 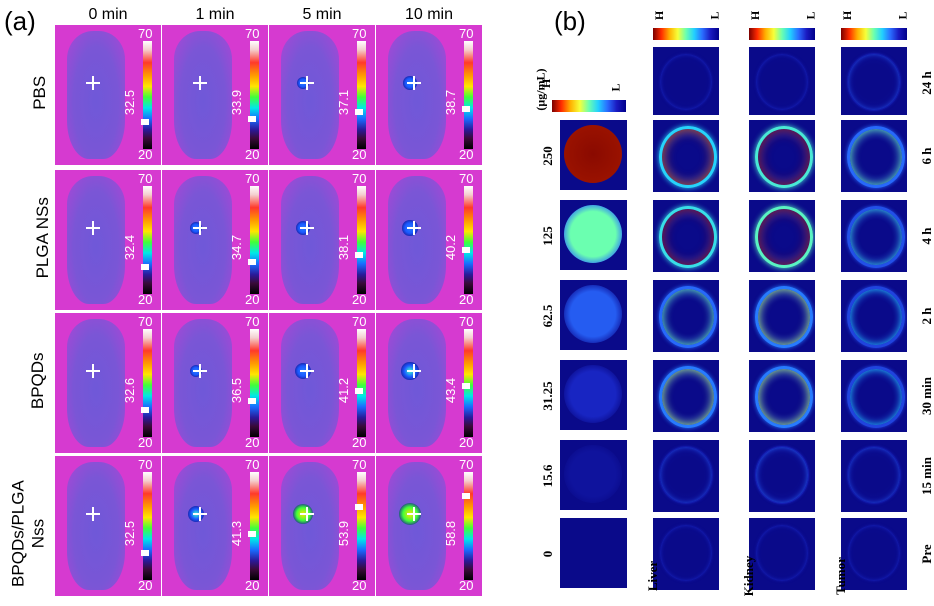 What do you see at coordinates (659, 15) in the screenshot?
I see `organ-scale-high: H` at bounding box center [659, 15].